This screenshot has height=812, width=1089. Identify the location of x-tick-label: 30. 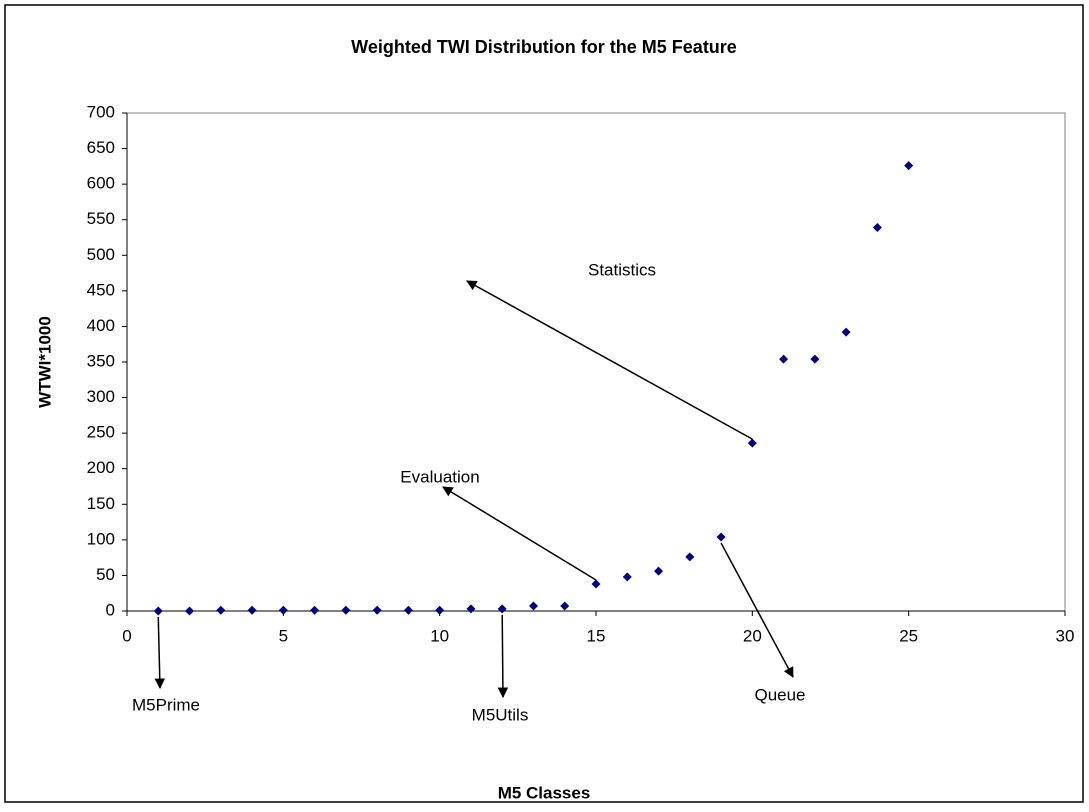
(1065, 635).